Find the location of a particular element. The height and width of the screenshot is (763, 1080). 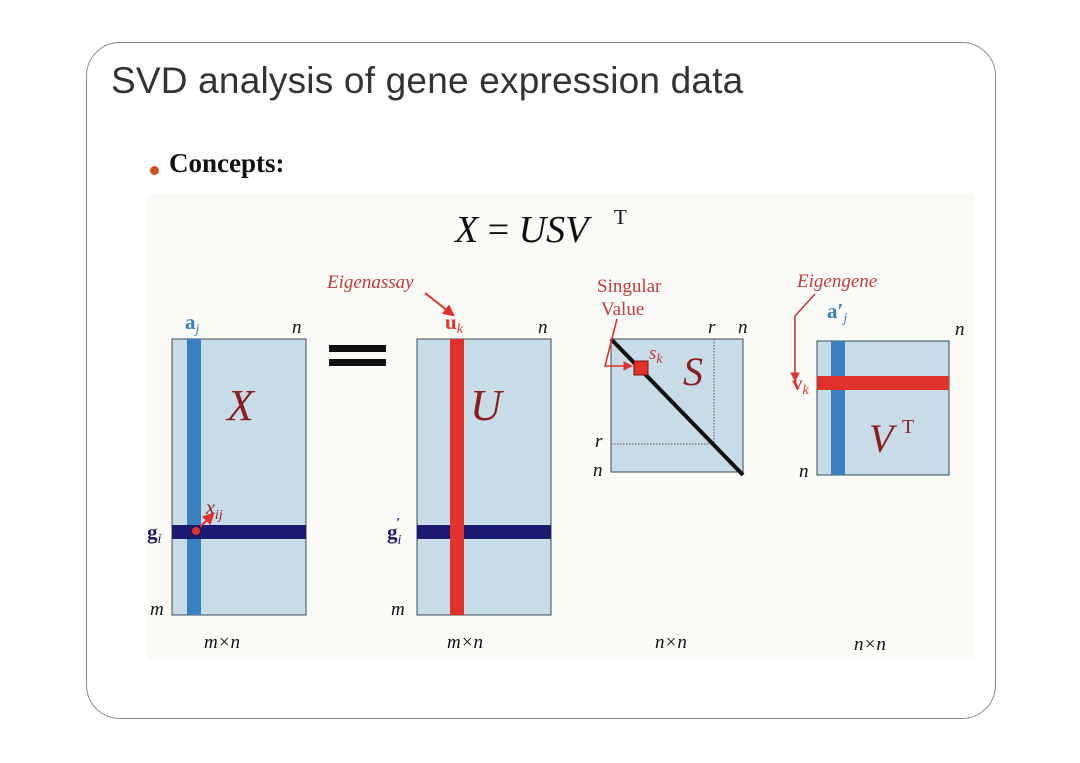

diagonal-line is located at coordinates (677, 407).